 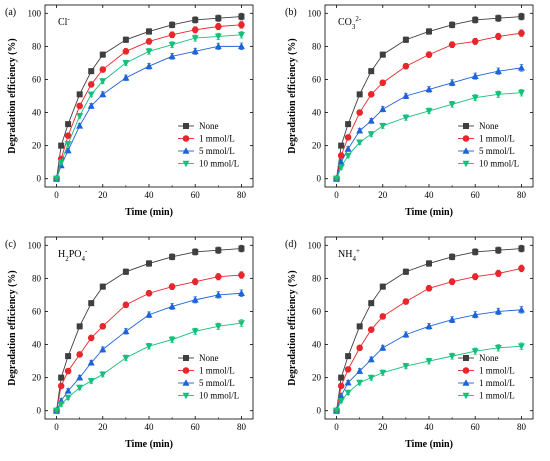 I want to click on legend-label: 5 mmol/L, so click(x=217, y=151).